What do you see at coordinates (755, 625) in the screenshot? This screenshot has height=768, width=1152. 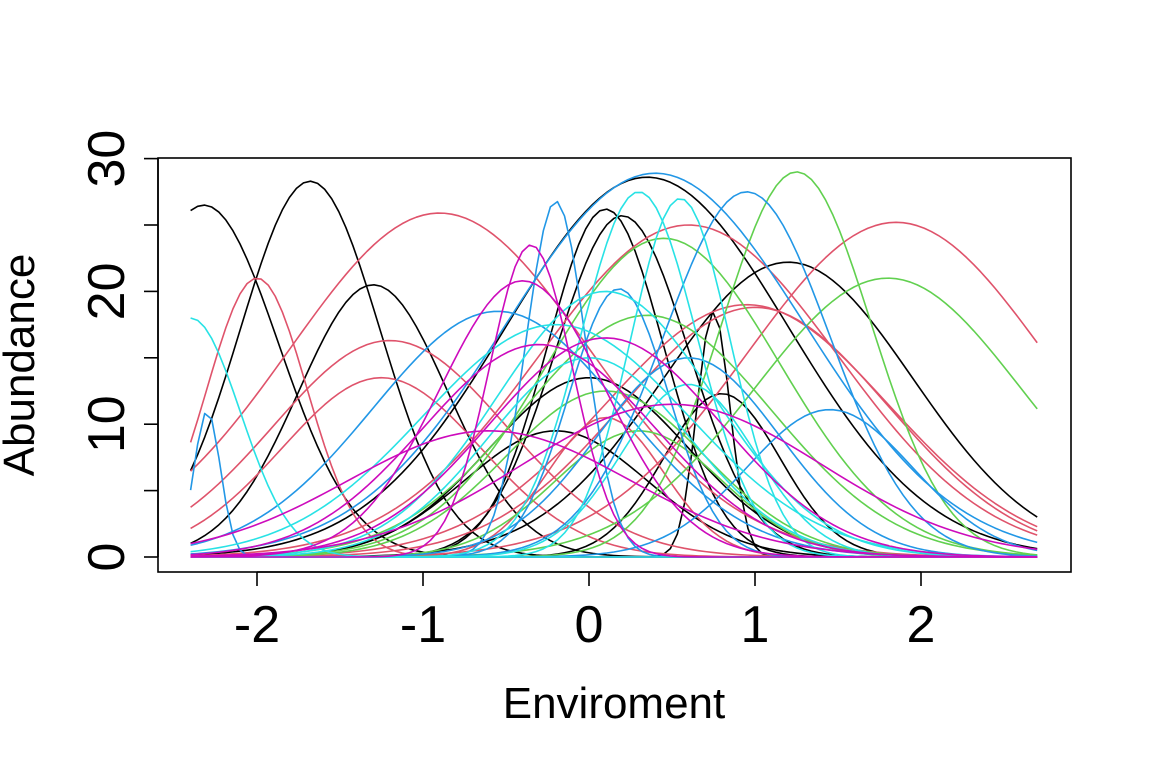 I see `x-tick-label: 1` at bounding box center [755, 625].